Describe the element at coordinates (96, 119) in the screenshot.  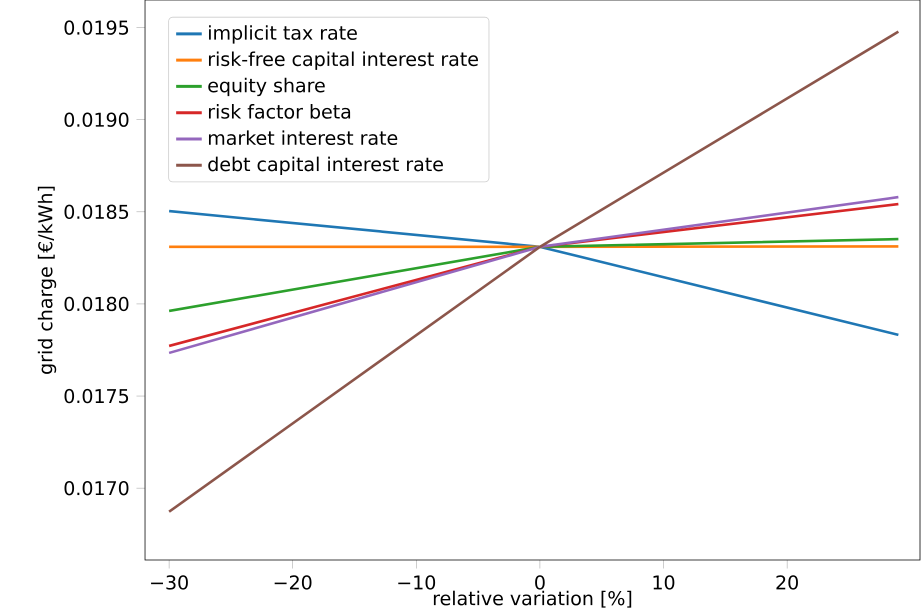
I see `y-tick-label: 0.0190` at that location.